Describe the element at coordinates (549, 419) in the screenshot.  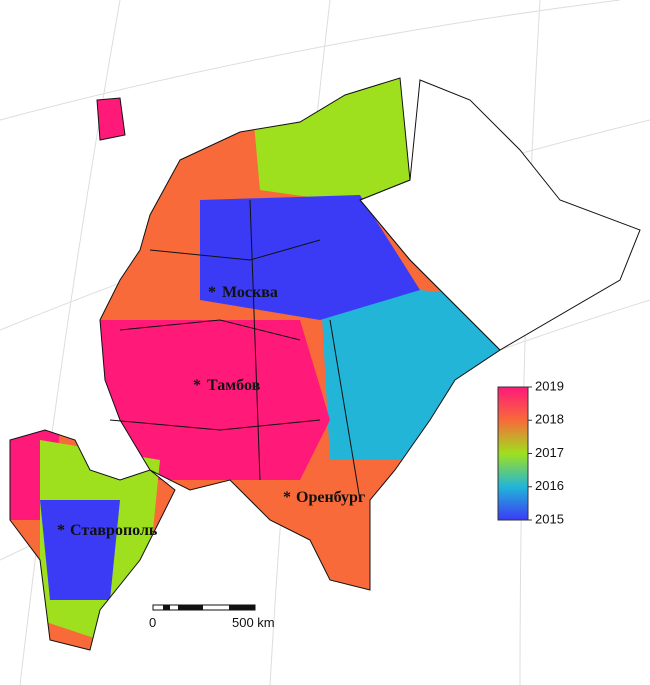
I see `colorbar-label: 2018` at that location.